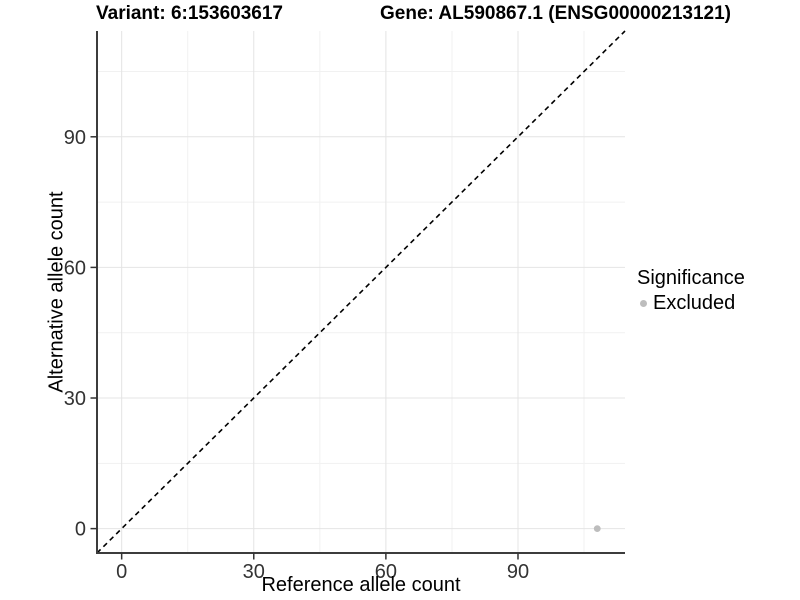  I want to click on y-tick-label: 90, so click(75, 138).